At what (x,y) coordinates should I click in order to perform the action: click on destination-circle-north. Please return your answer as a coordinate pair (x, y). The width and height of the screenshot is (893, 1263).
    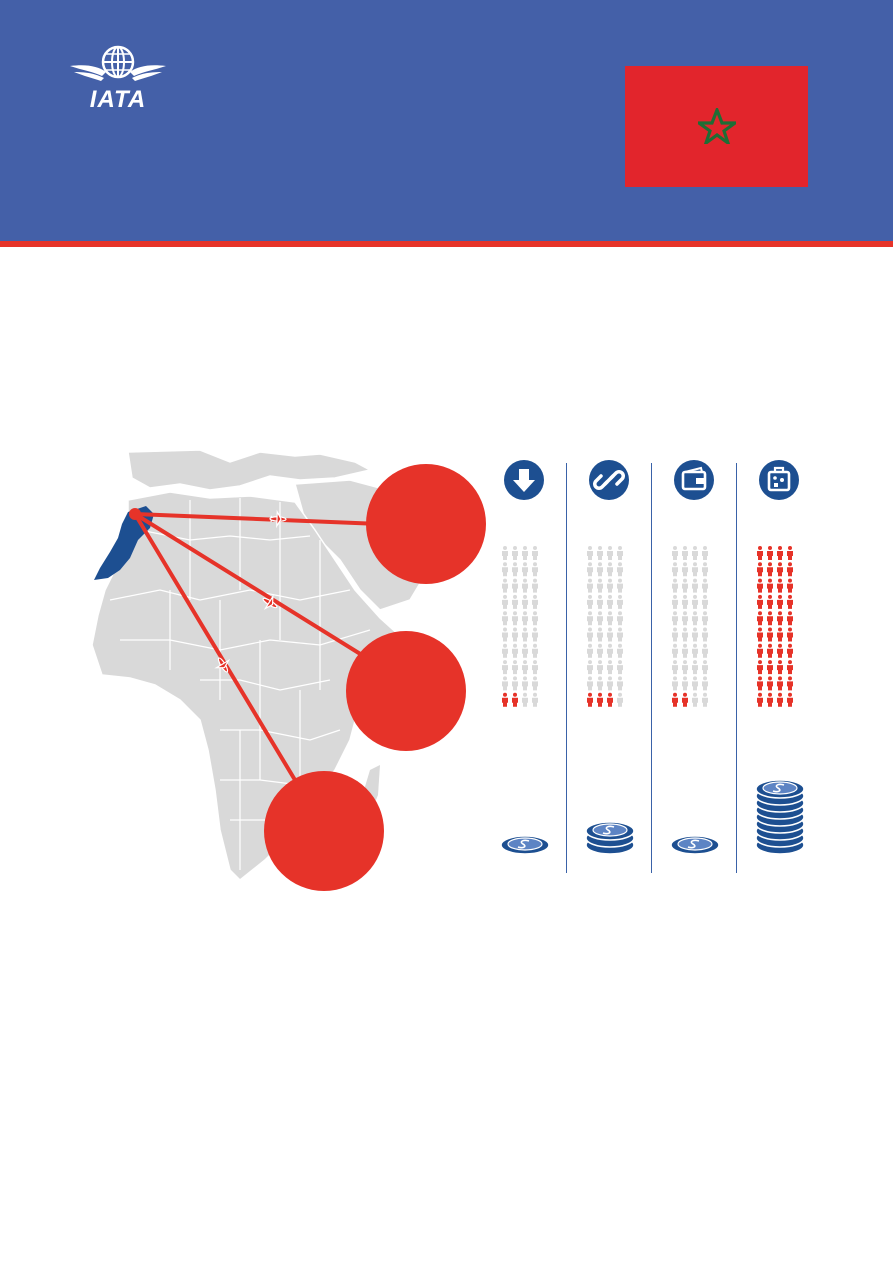
    Looking at the image, I should click on (426, 524).